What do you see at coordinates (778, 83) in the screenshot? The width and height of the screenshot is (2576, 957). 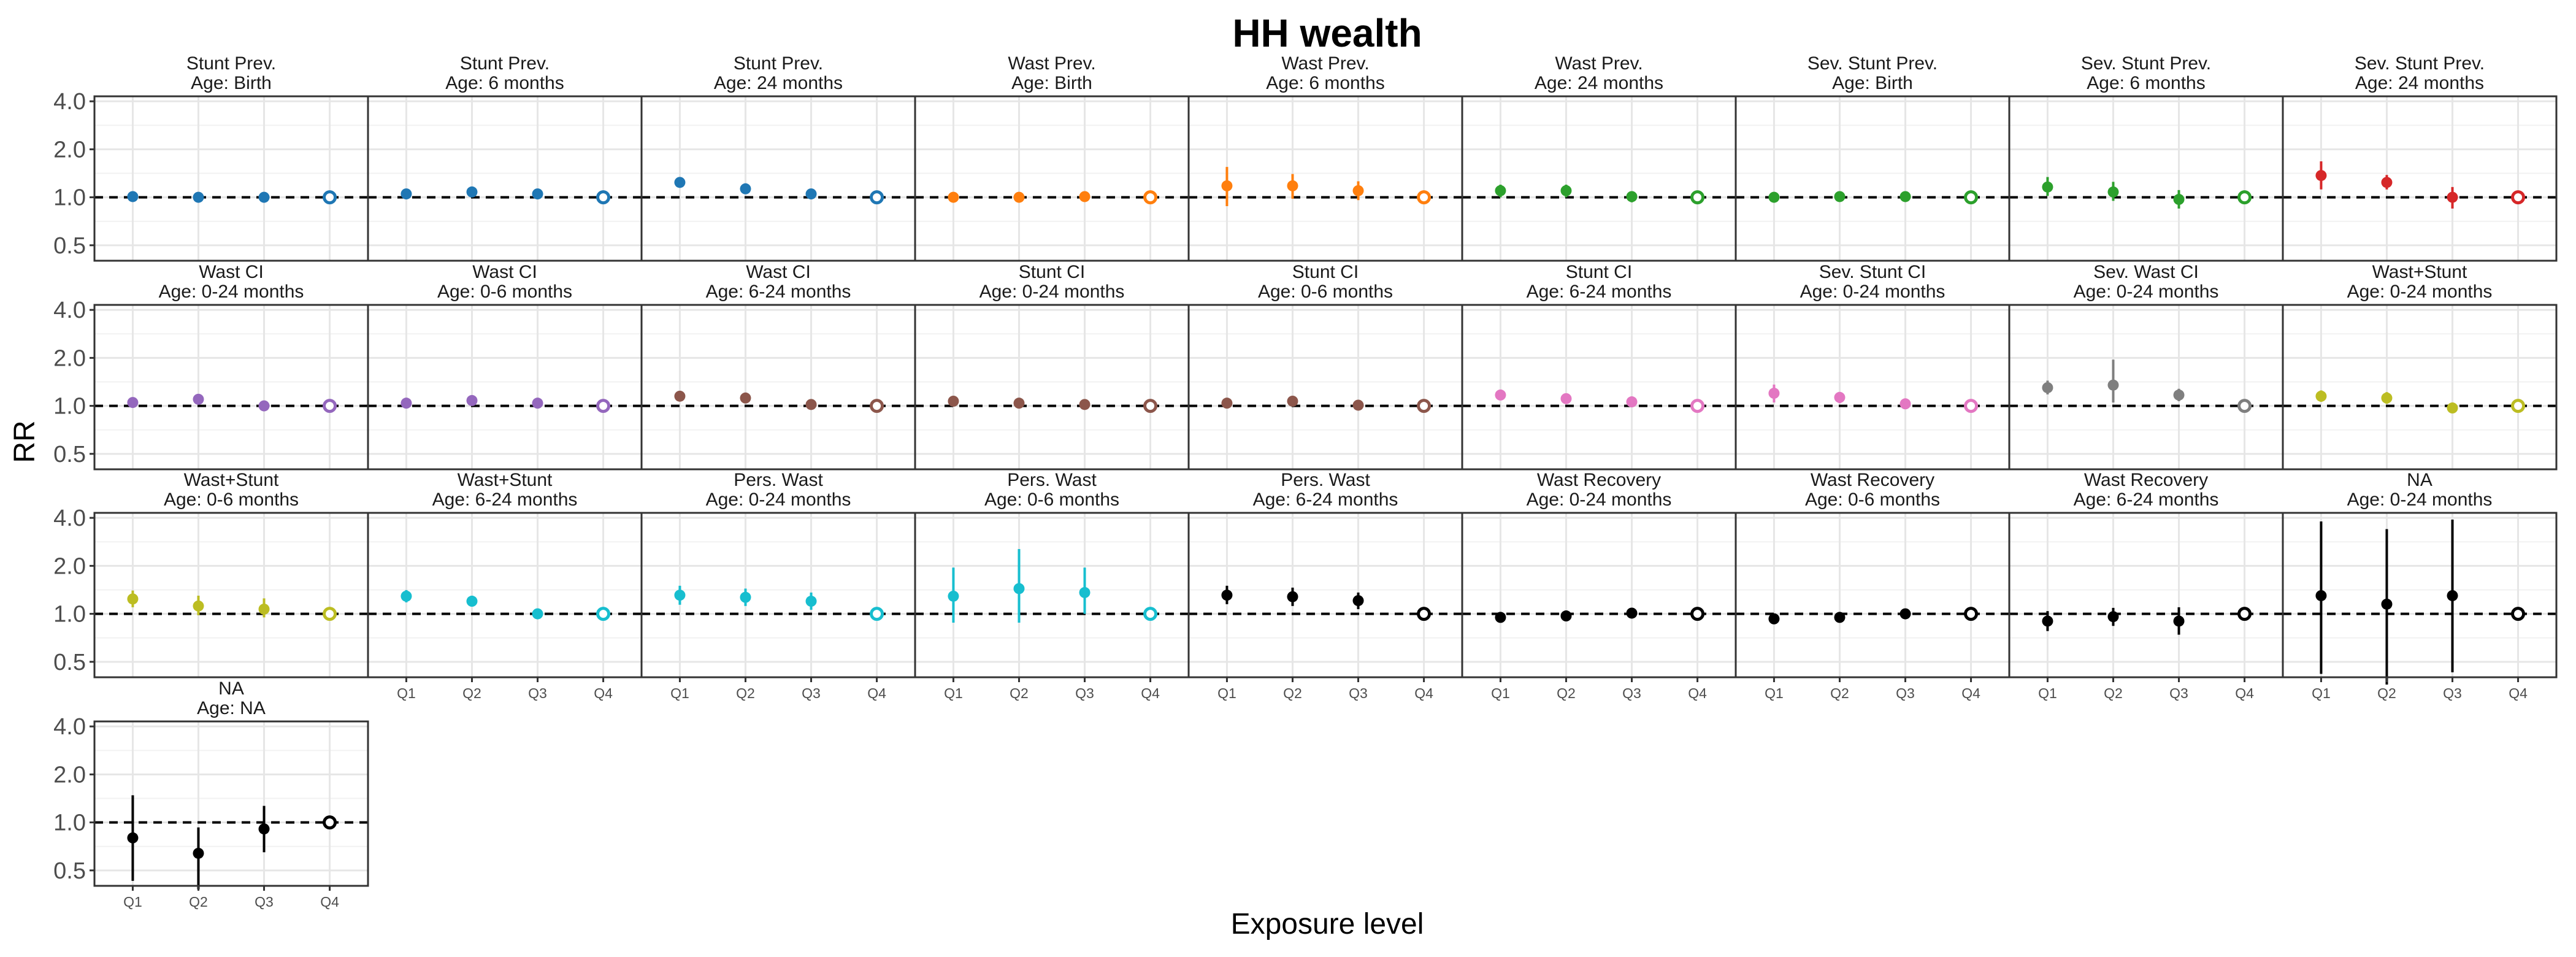 I see `facet-subtitle: Age: 24 months` at bounding box center [778, 83].